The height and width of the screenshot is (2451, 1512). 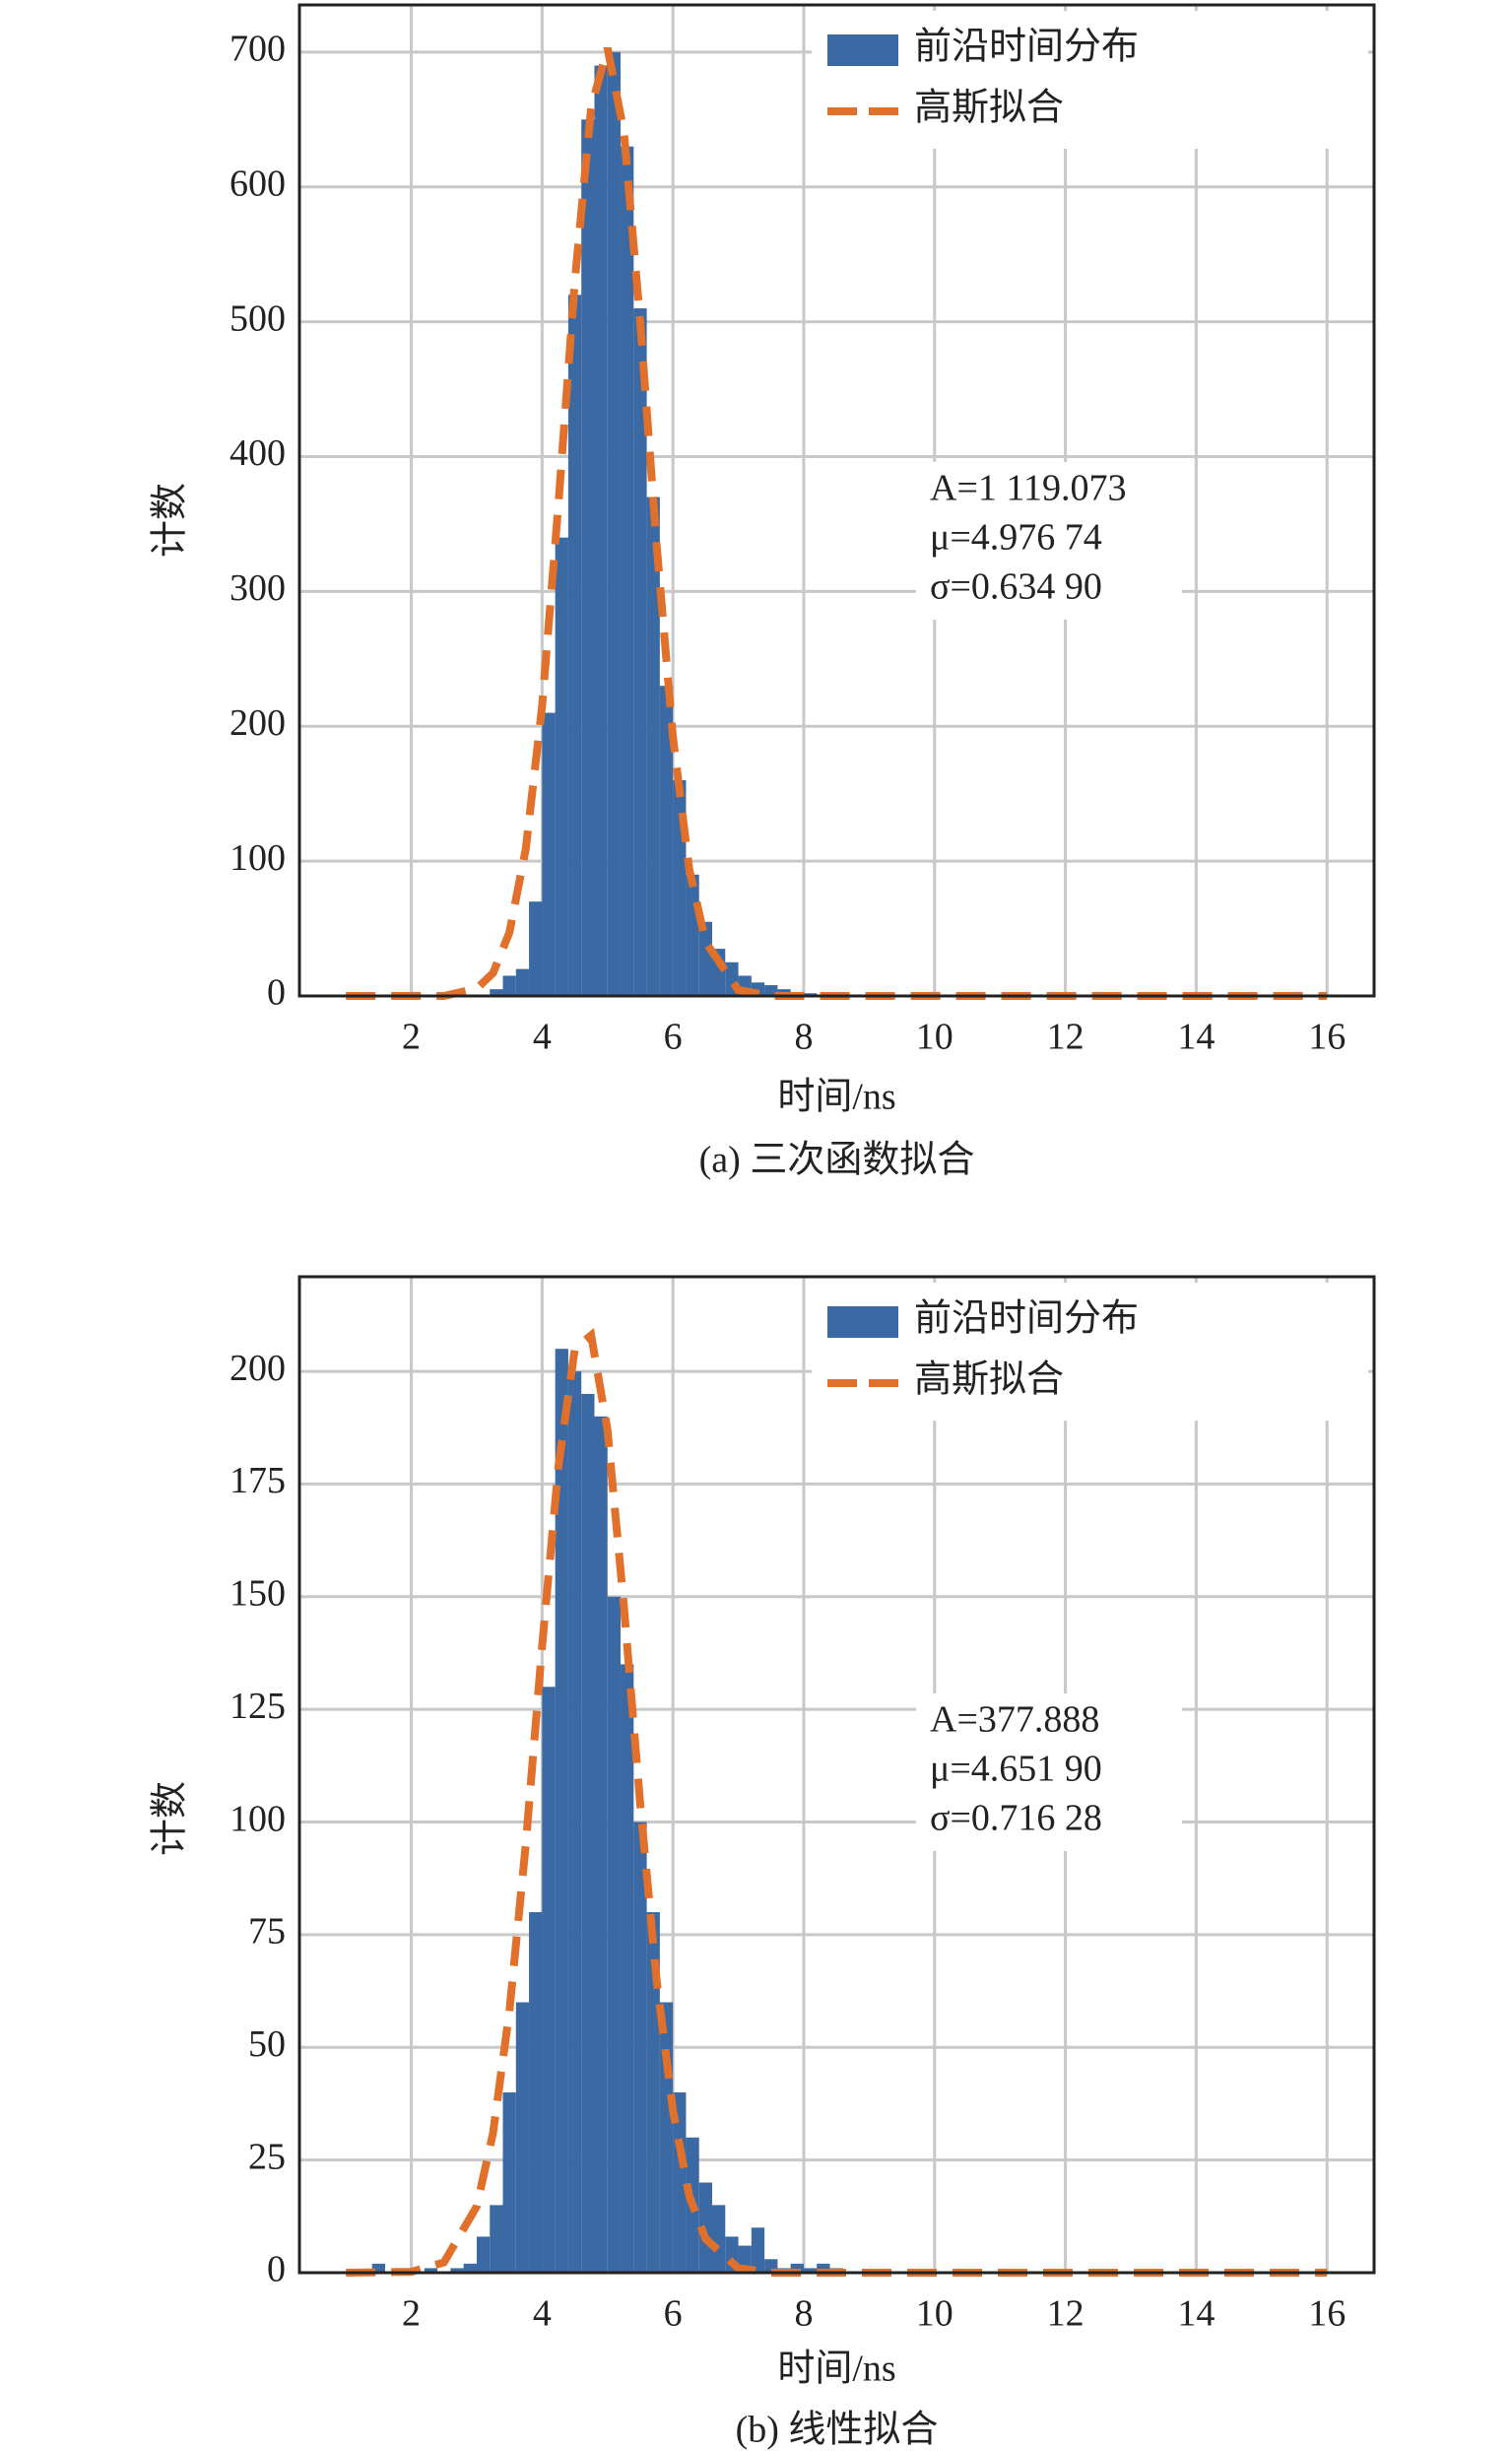 I want to click on fit-parameter: μ=4.651 90, so click(x=1016, y=1769).